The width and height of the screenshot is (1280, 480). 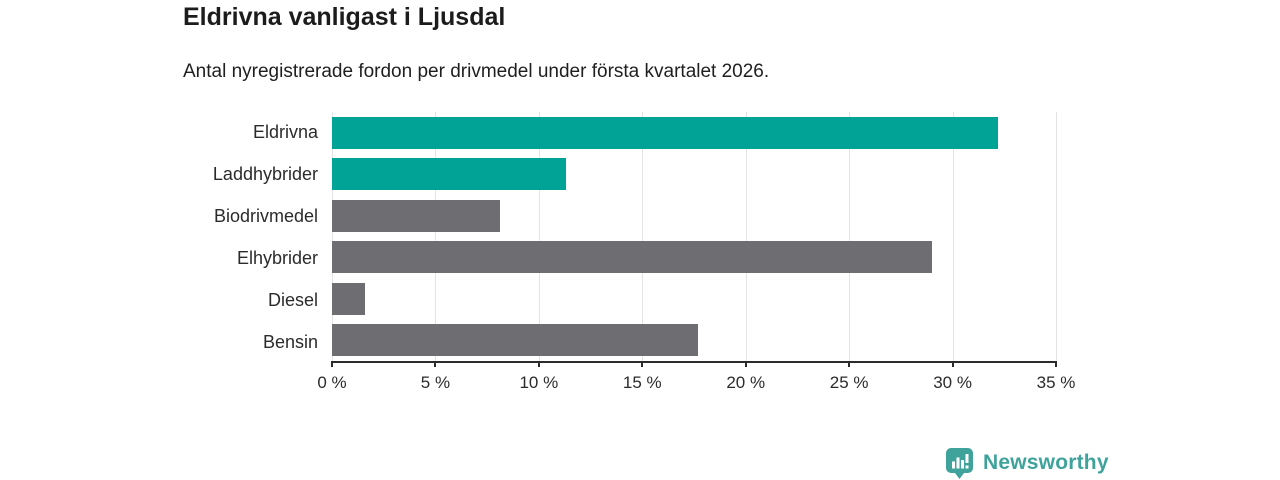 What do you see at coordinates (515, 340) in the screenshot?
I see `bar-bensin` at bounding box center [515, 340].